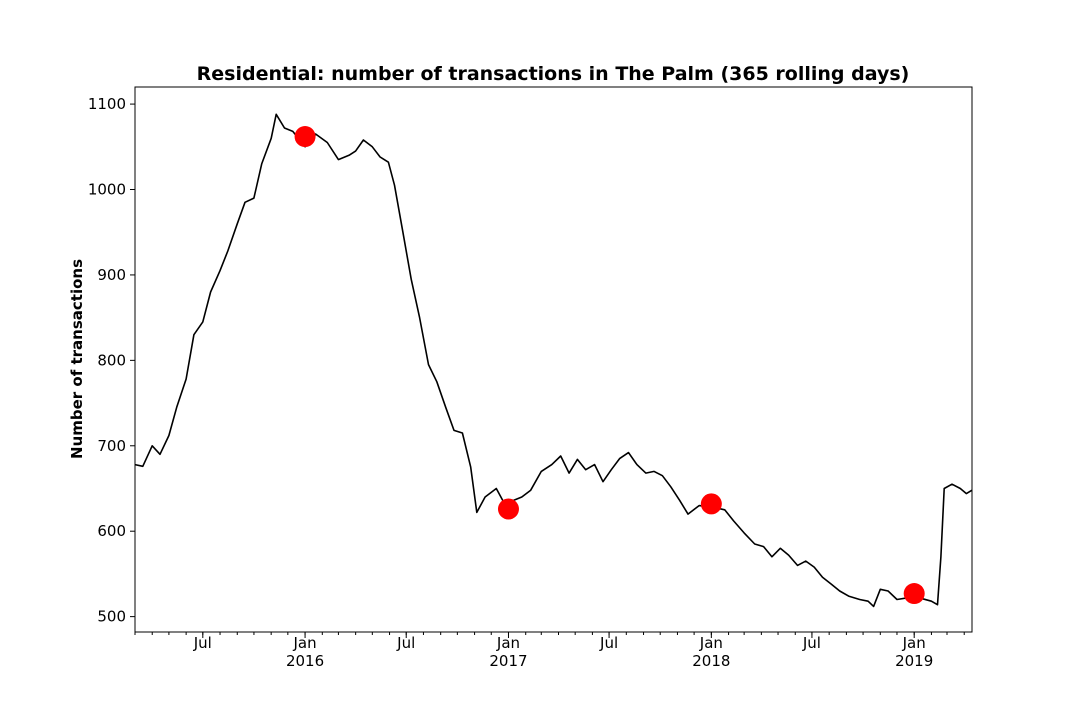 This screenshot has width=1080, height=724. I want to click on y-tick-label: 800, so click(111, 360).